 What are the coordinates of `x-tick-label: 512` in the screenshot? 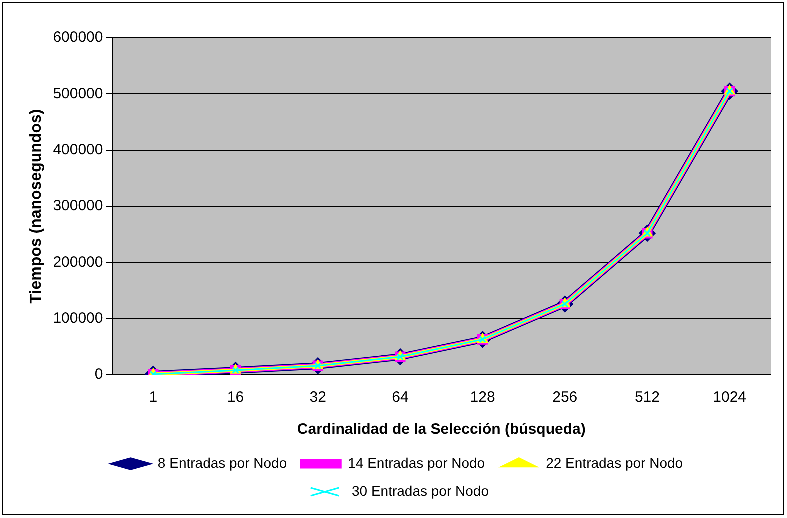 It's located at (647, 397).